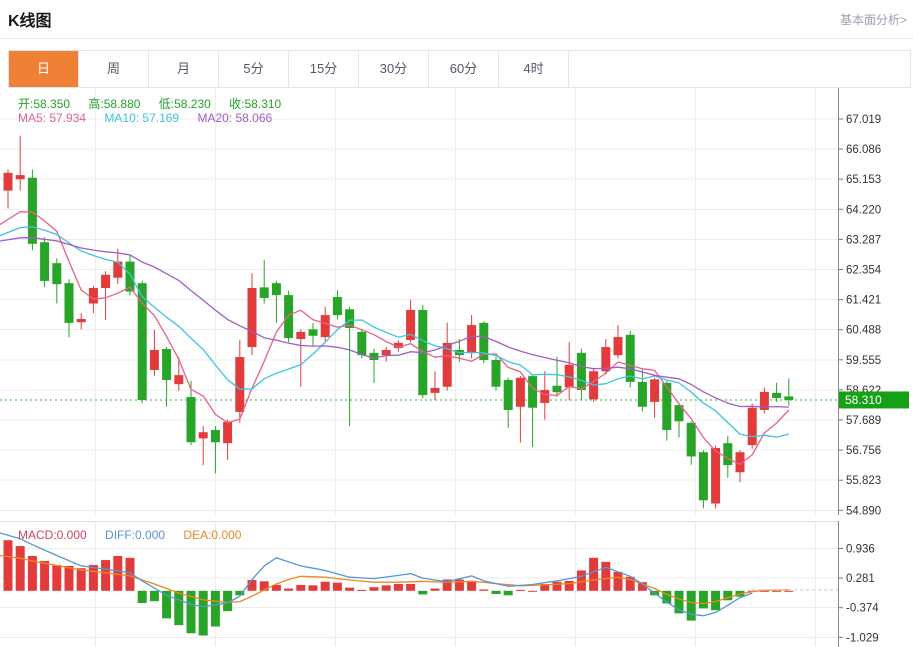 This screenshot has height=647, width=913. I want to click on ma-legend: MA5: 57.934 MA10: 57.169 MA20: 58.066, so click(152, 118).